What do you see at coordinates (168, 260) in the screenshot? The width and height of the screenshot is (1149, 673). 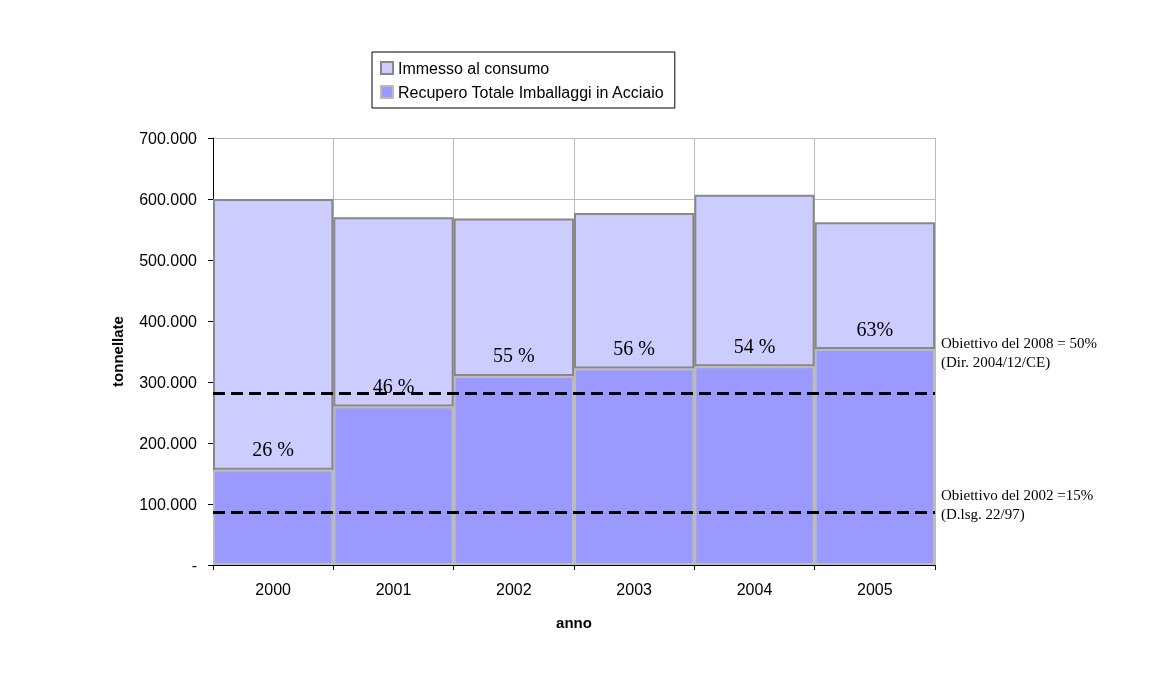 I see `y-tick-label: 500.000` at bounding box center [168, 260].